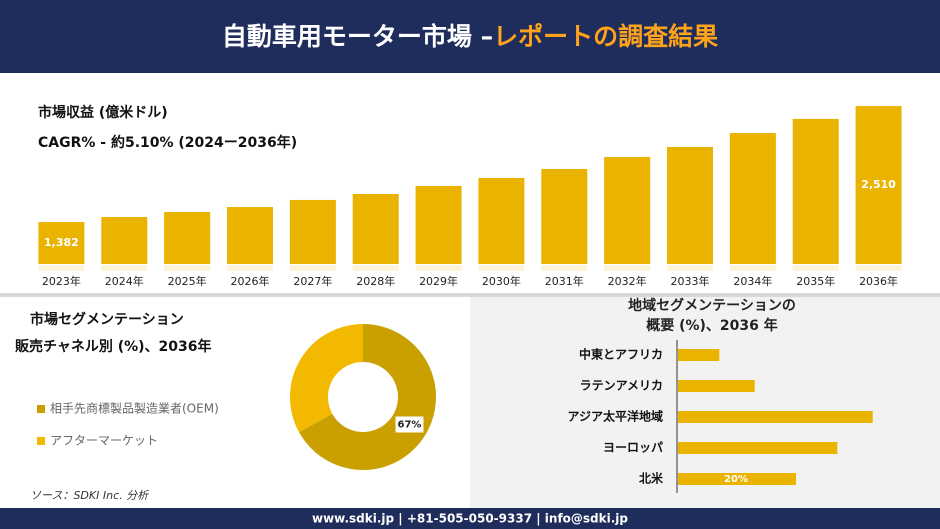 The image size is (940, 529). Describe the element at coordinates (615, 416) in the screenshot. I see `category-label: アジア太平洋地域` at that location.